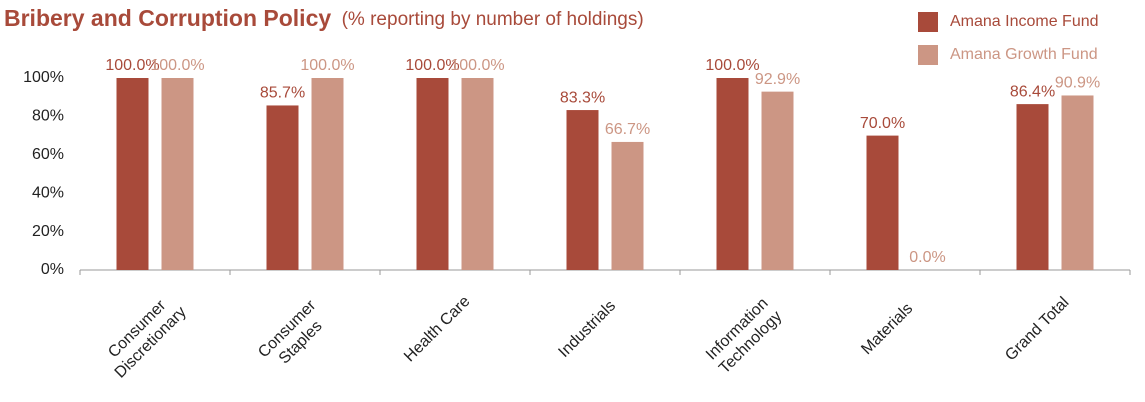 The width and height of the screenshot is (1145, 402). I want to click on y-tick-label: 40%, so click(48, 192).